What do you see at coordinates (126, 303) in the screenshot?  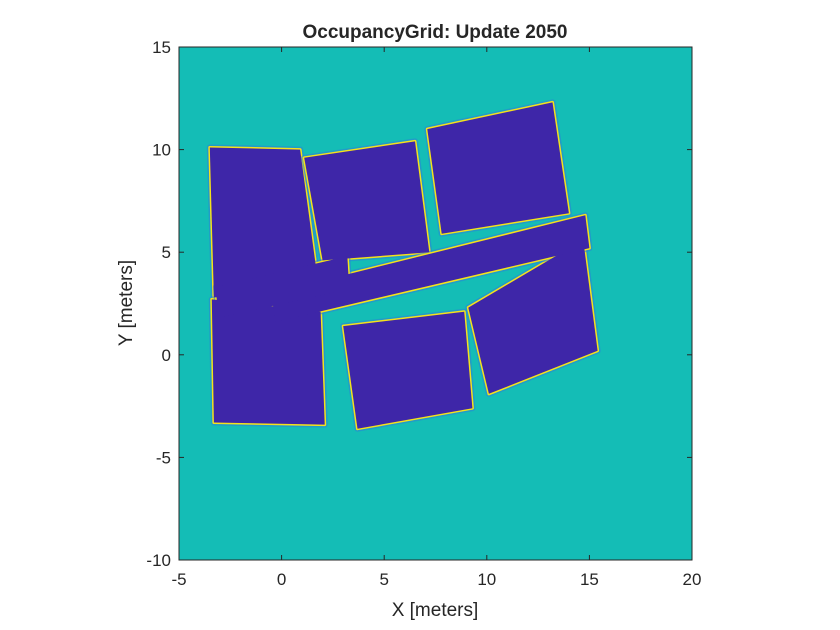 I see `y-axis-label: Y [meters]` at bounding box center [126, 303].